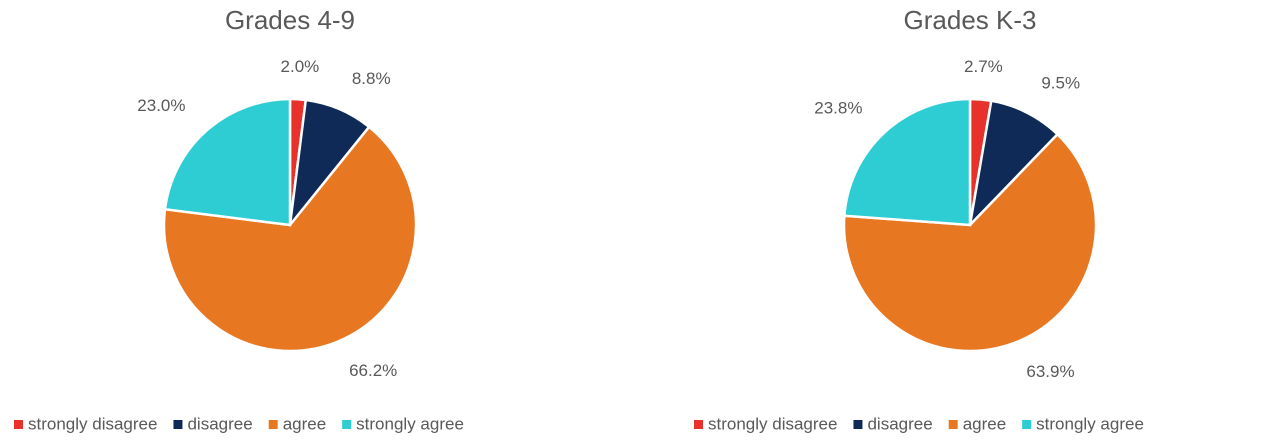  Describe the element at coordinates (290, 20) in the screenshot. I see `chart-title: Grades 4-9` at that location.